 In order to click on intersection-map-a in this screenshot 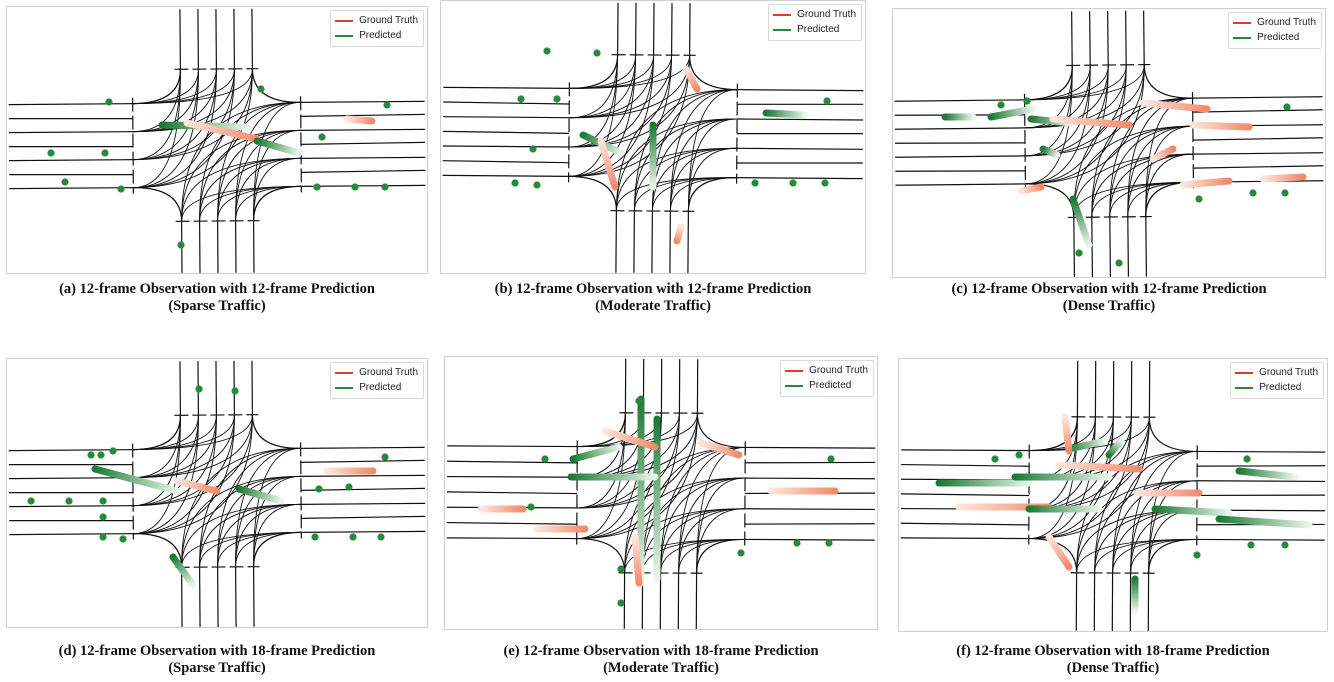, I will do `click(217, 140)`.